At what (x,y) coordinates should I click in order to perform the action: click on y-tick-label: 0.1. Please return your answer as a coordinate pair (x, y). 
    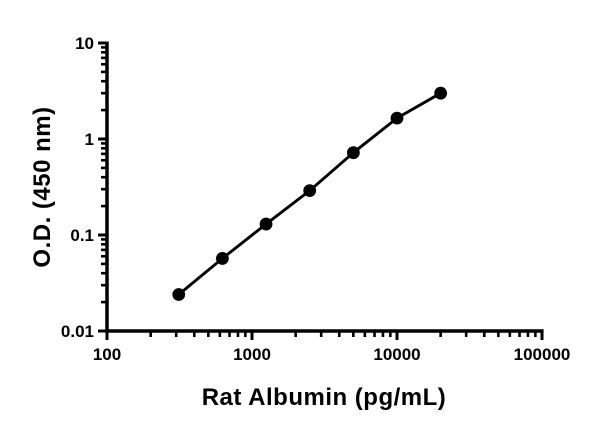
    Looking at the image, I should click on (82, 235).